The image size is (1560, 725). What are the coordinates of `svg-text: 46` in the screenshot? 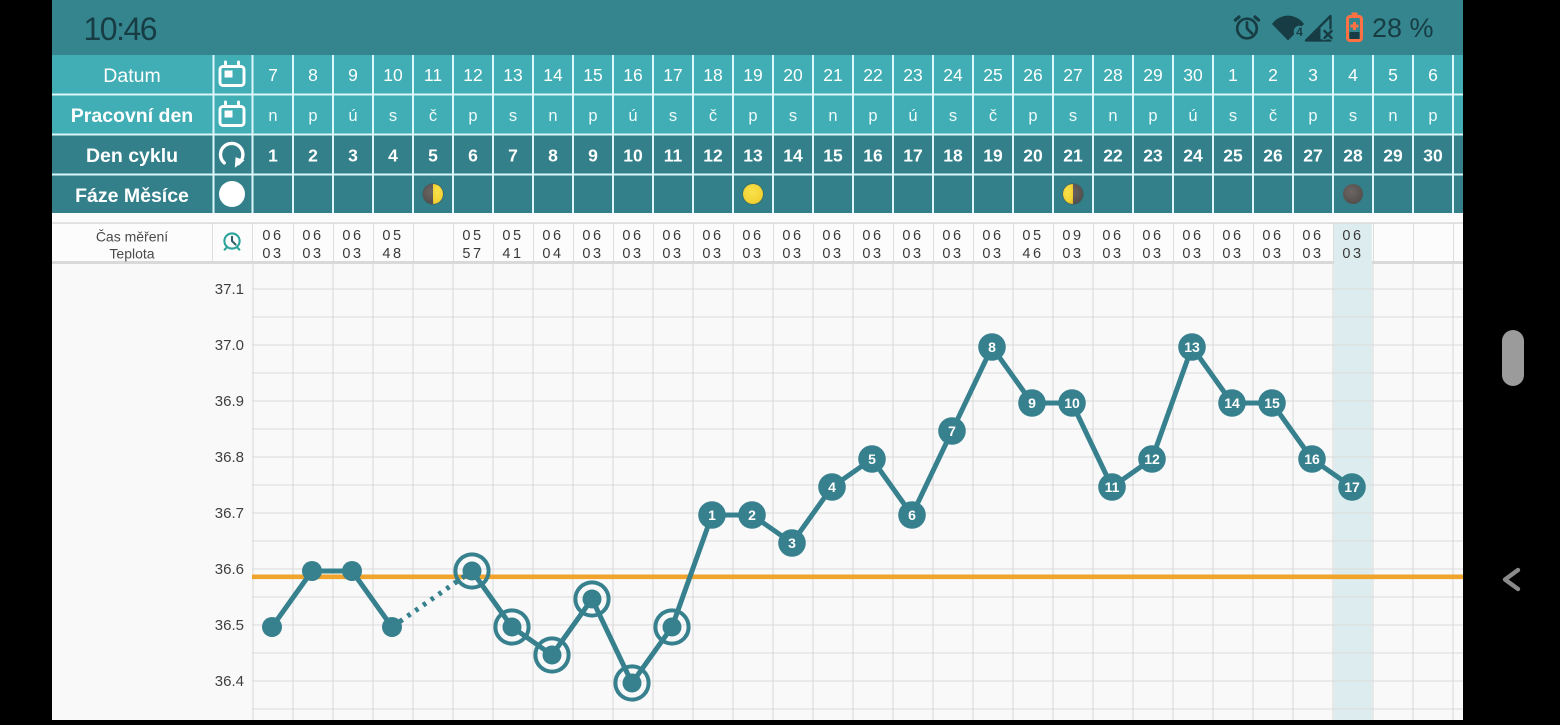 It's located at (1032, 254).